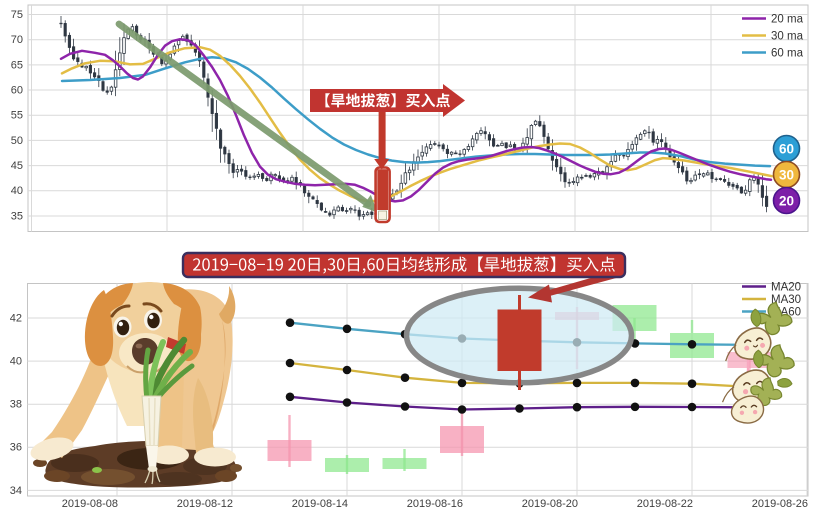 The height and width of the screenshot is (520, 813). Describe the element at coordinates (787, 54) in the screenshot. I see `svg-text: 60 ma` at that location.